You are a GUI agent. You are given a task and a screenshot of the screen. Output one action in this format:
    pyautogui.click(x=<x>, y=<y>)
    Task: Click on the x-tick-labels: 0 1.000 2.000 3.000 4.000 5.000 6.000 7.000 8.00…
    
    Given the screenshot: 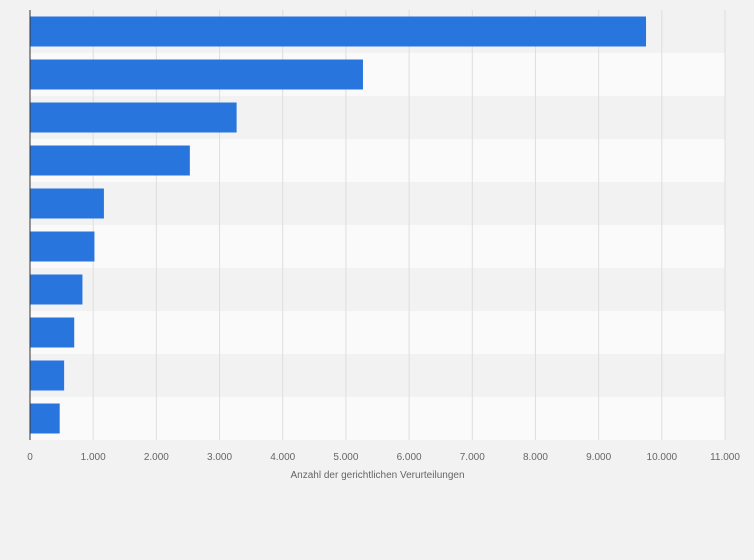 What is the action you would take?
    pyautogui.click(x=383, y=457)
    